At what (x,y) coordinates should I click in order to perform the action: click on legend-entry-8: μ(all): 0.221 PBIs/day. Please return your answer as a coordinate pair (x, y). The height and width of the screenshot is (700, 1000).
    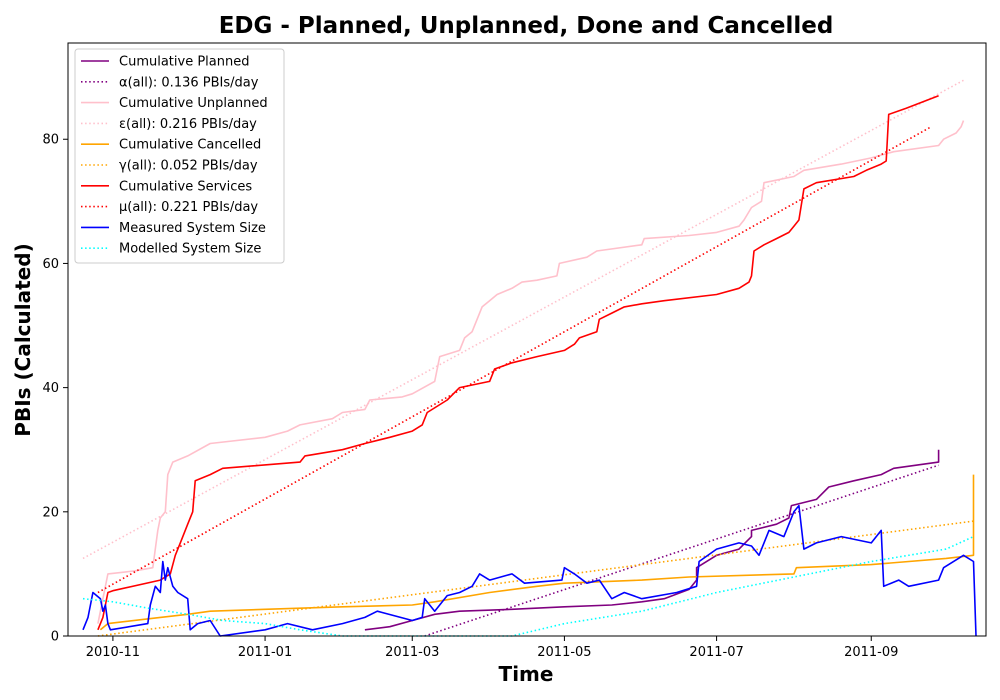
    Looking at the image, I should click on (188, 207).